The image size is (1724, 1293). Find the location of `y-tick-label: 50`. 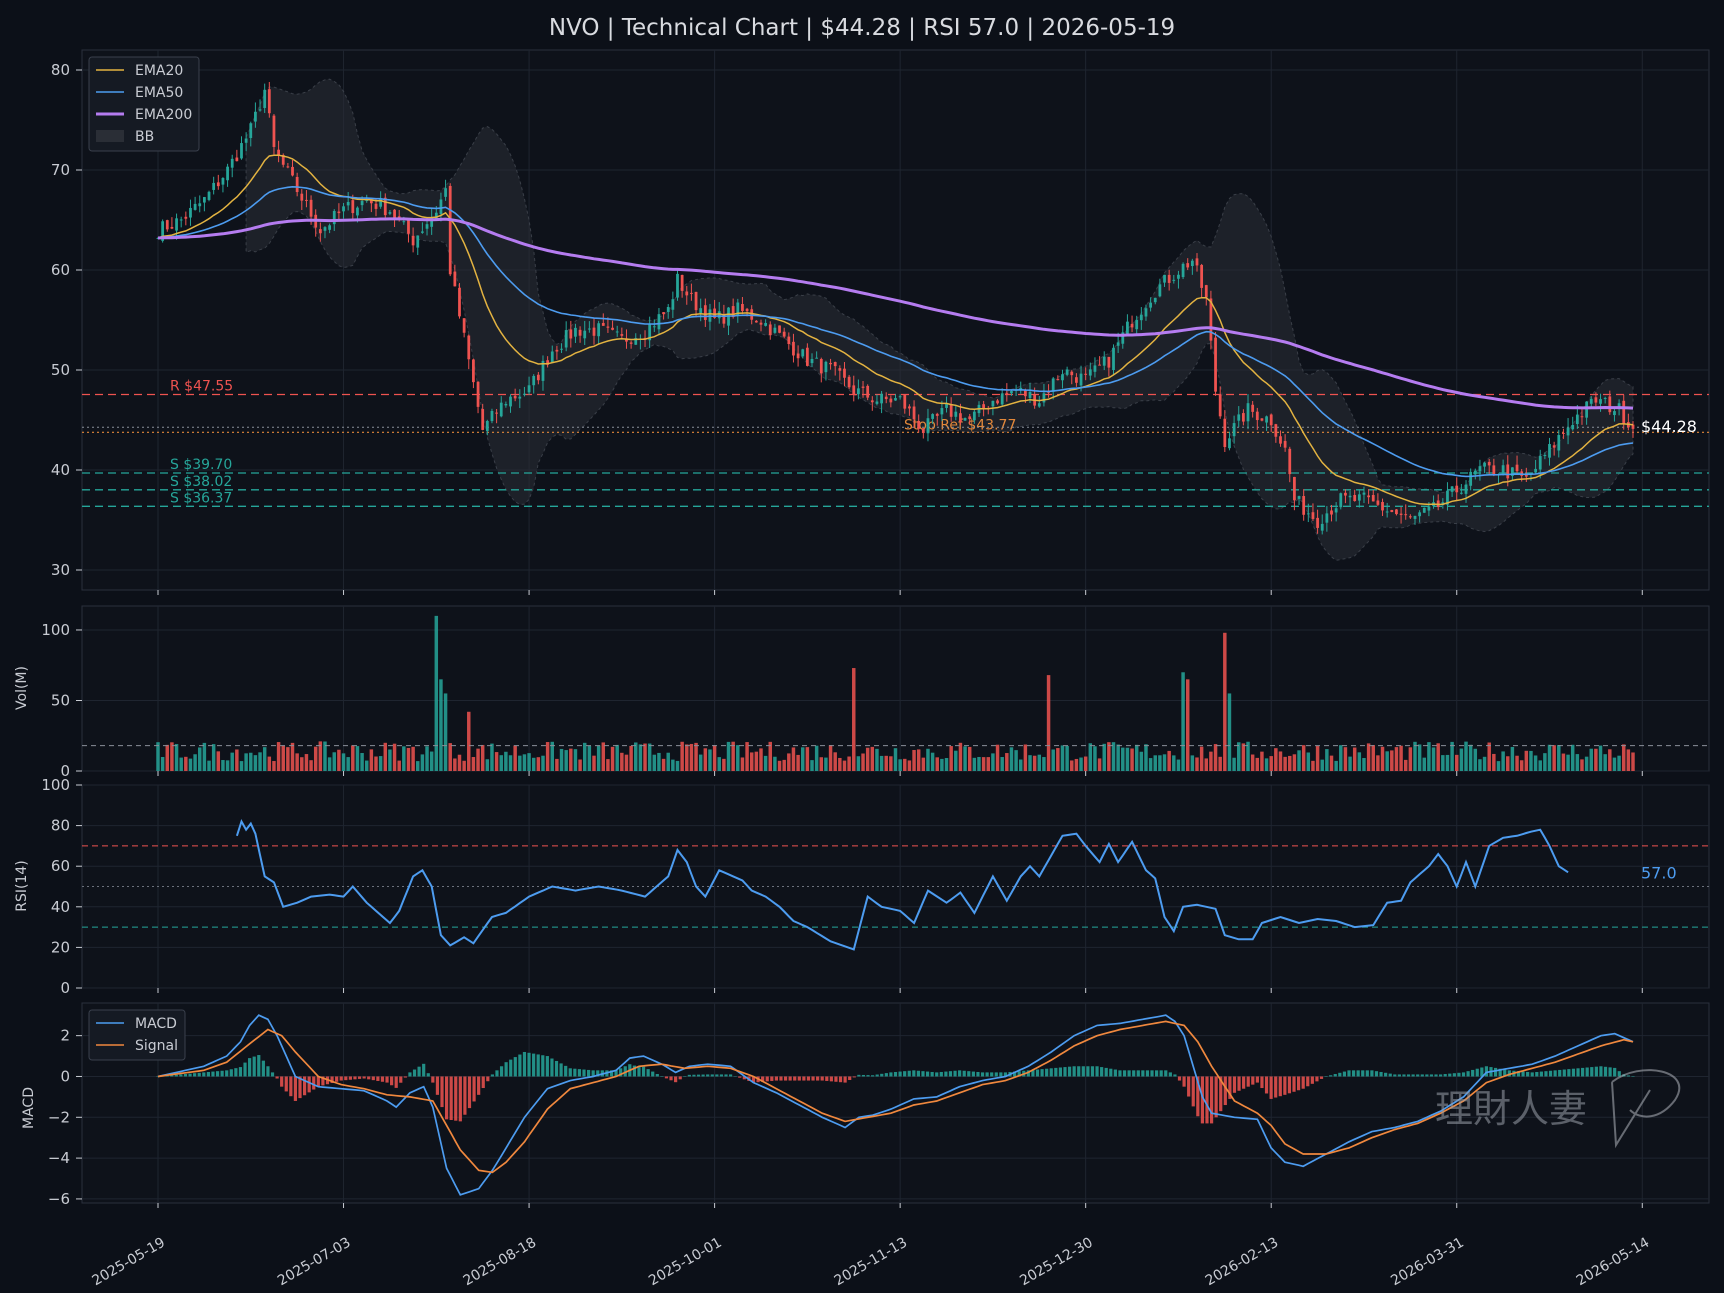

y-tick-label: 50 is located at coordinates (60, 700).